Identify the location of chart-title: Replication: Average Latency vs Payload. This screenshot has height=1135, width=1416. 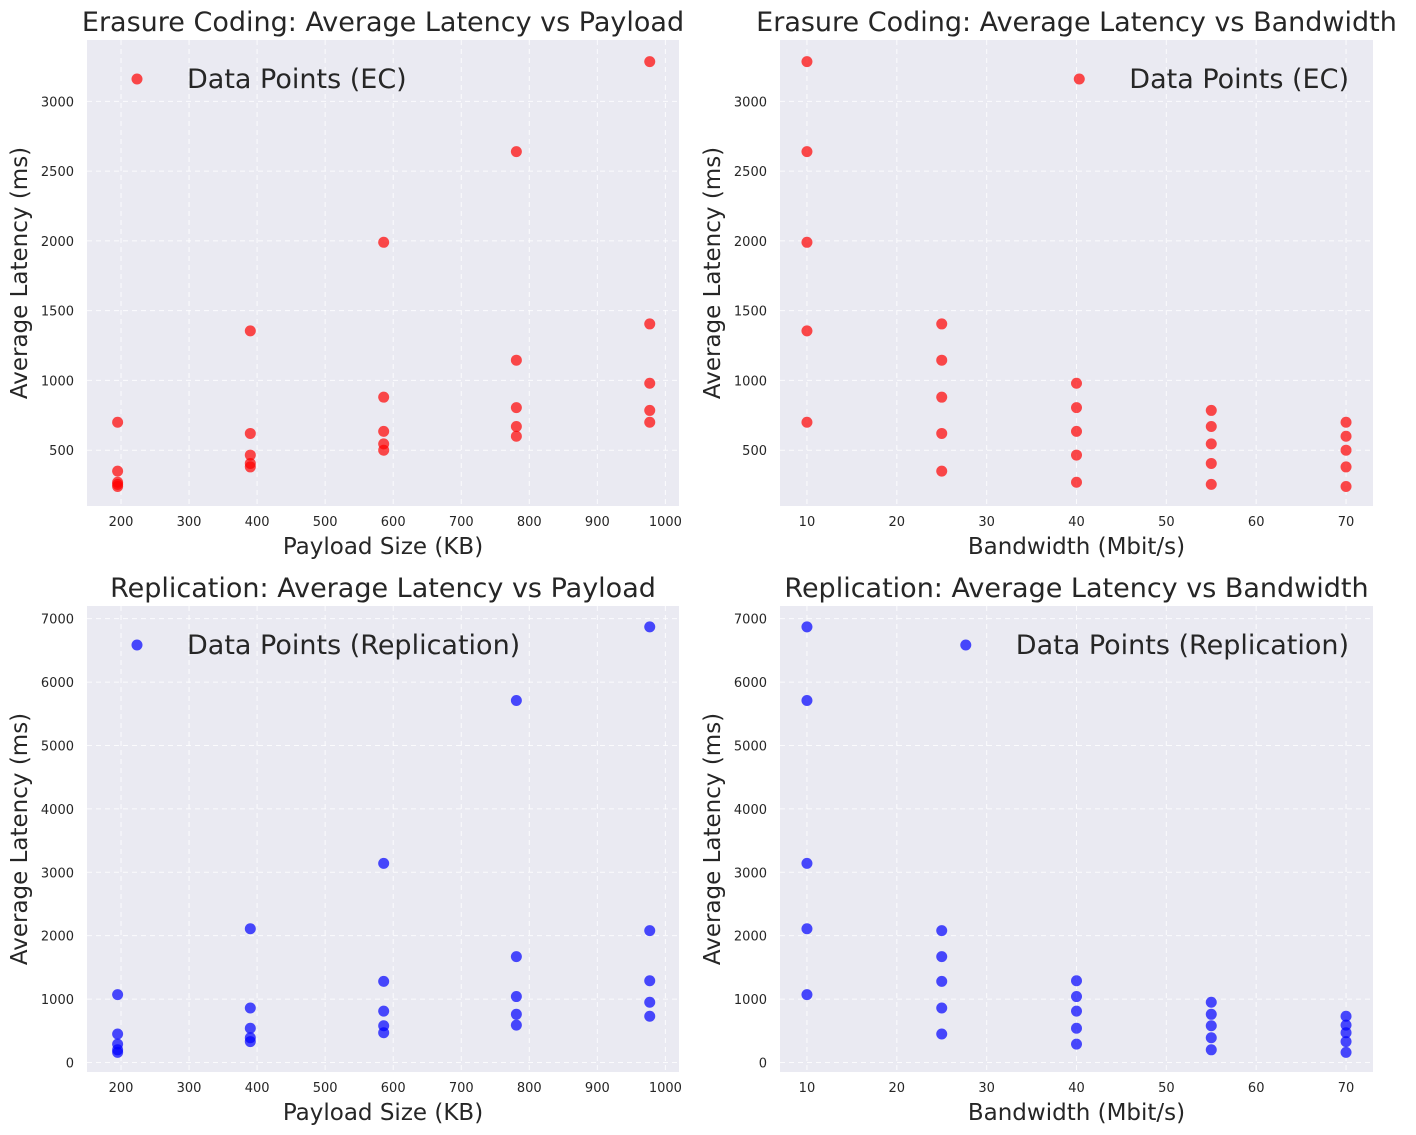
(383, 588).